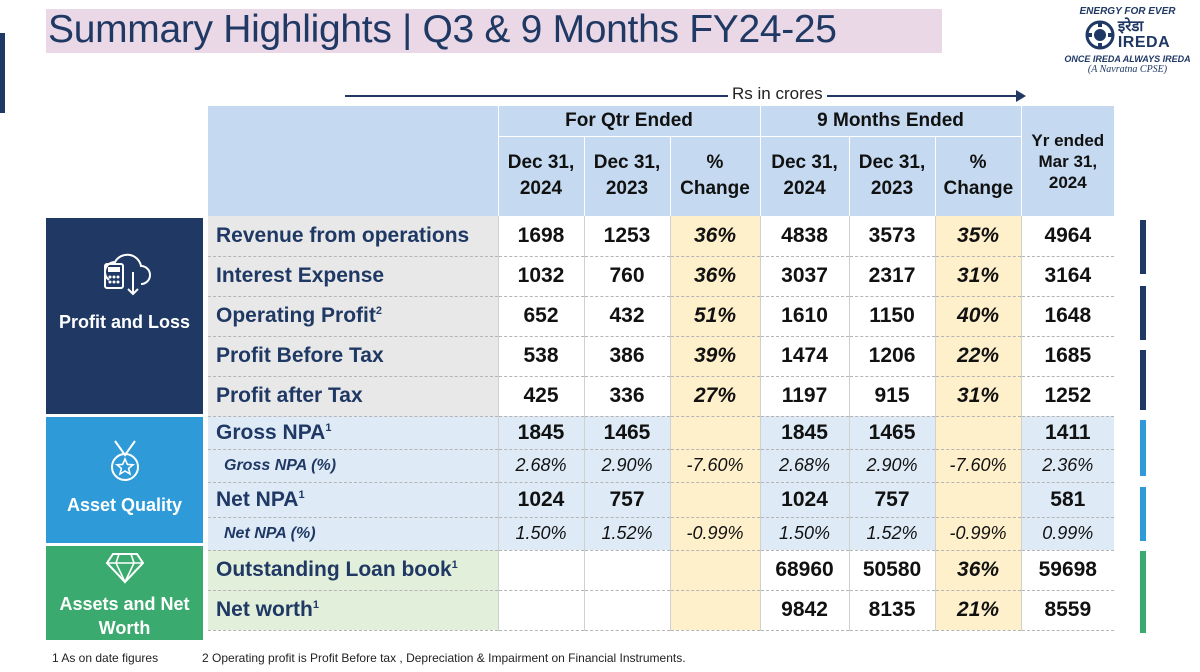 The width and height of the screenshot is (1200, 672). What do you see at coordinates (978, 236) in the screenshot?
I see `cell-9m-change: 35%` at bounding box center [978, 236].